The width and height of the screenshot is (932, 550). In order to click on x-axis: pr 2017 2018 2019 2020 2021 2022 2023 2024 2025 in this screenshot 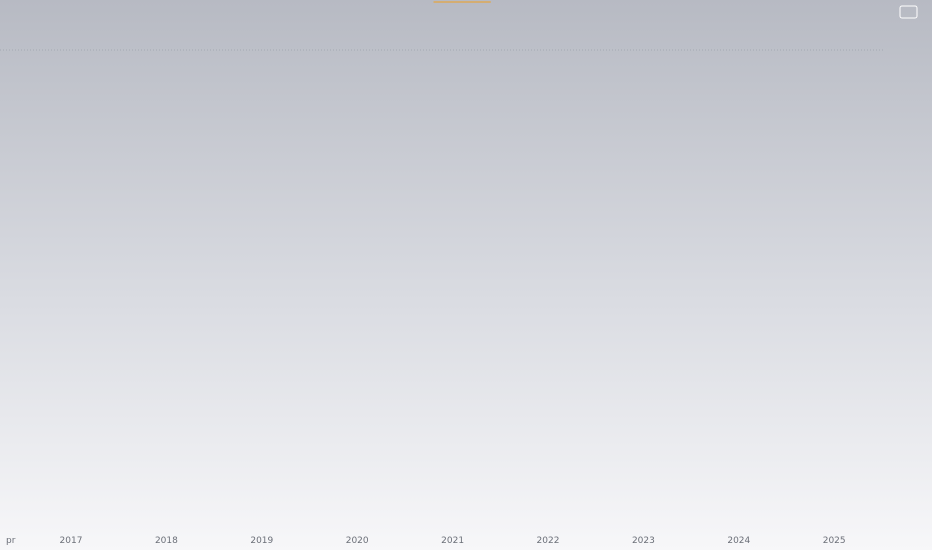, I will do `click(426, 541)`.